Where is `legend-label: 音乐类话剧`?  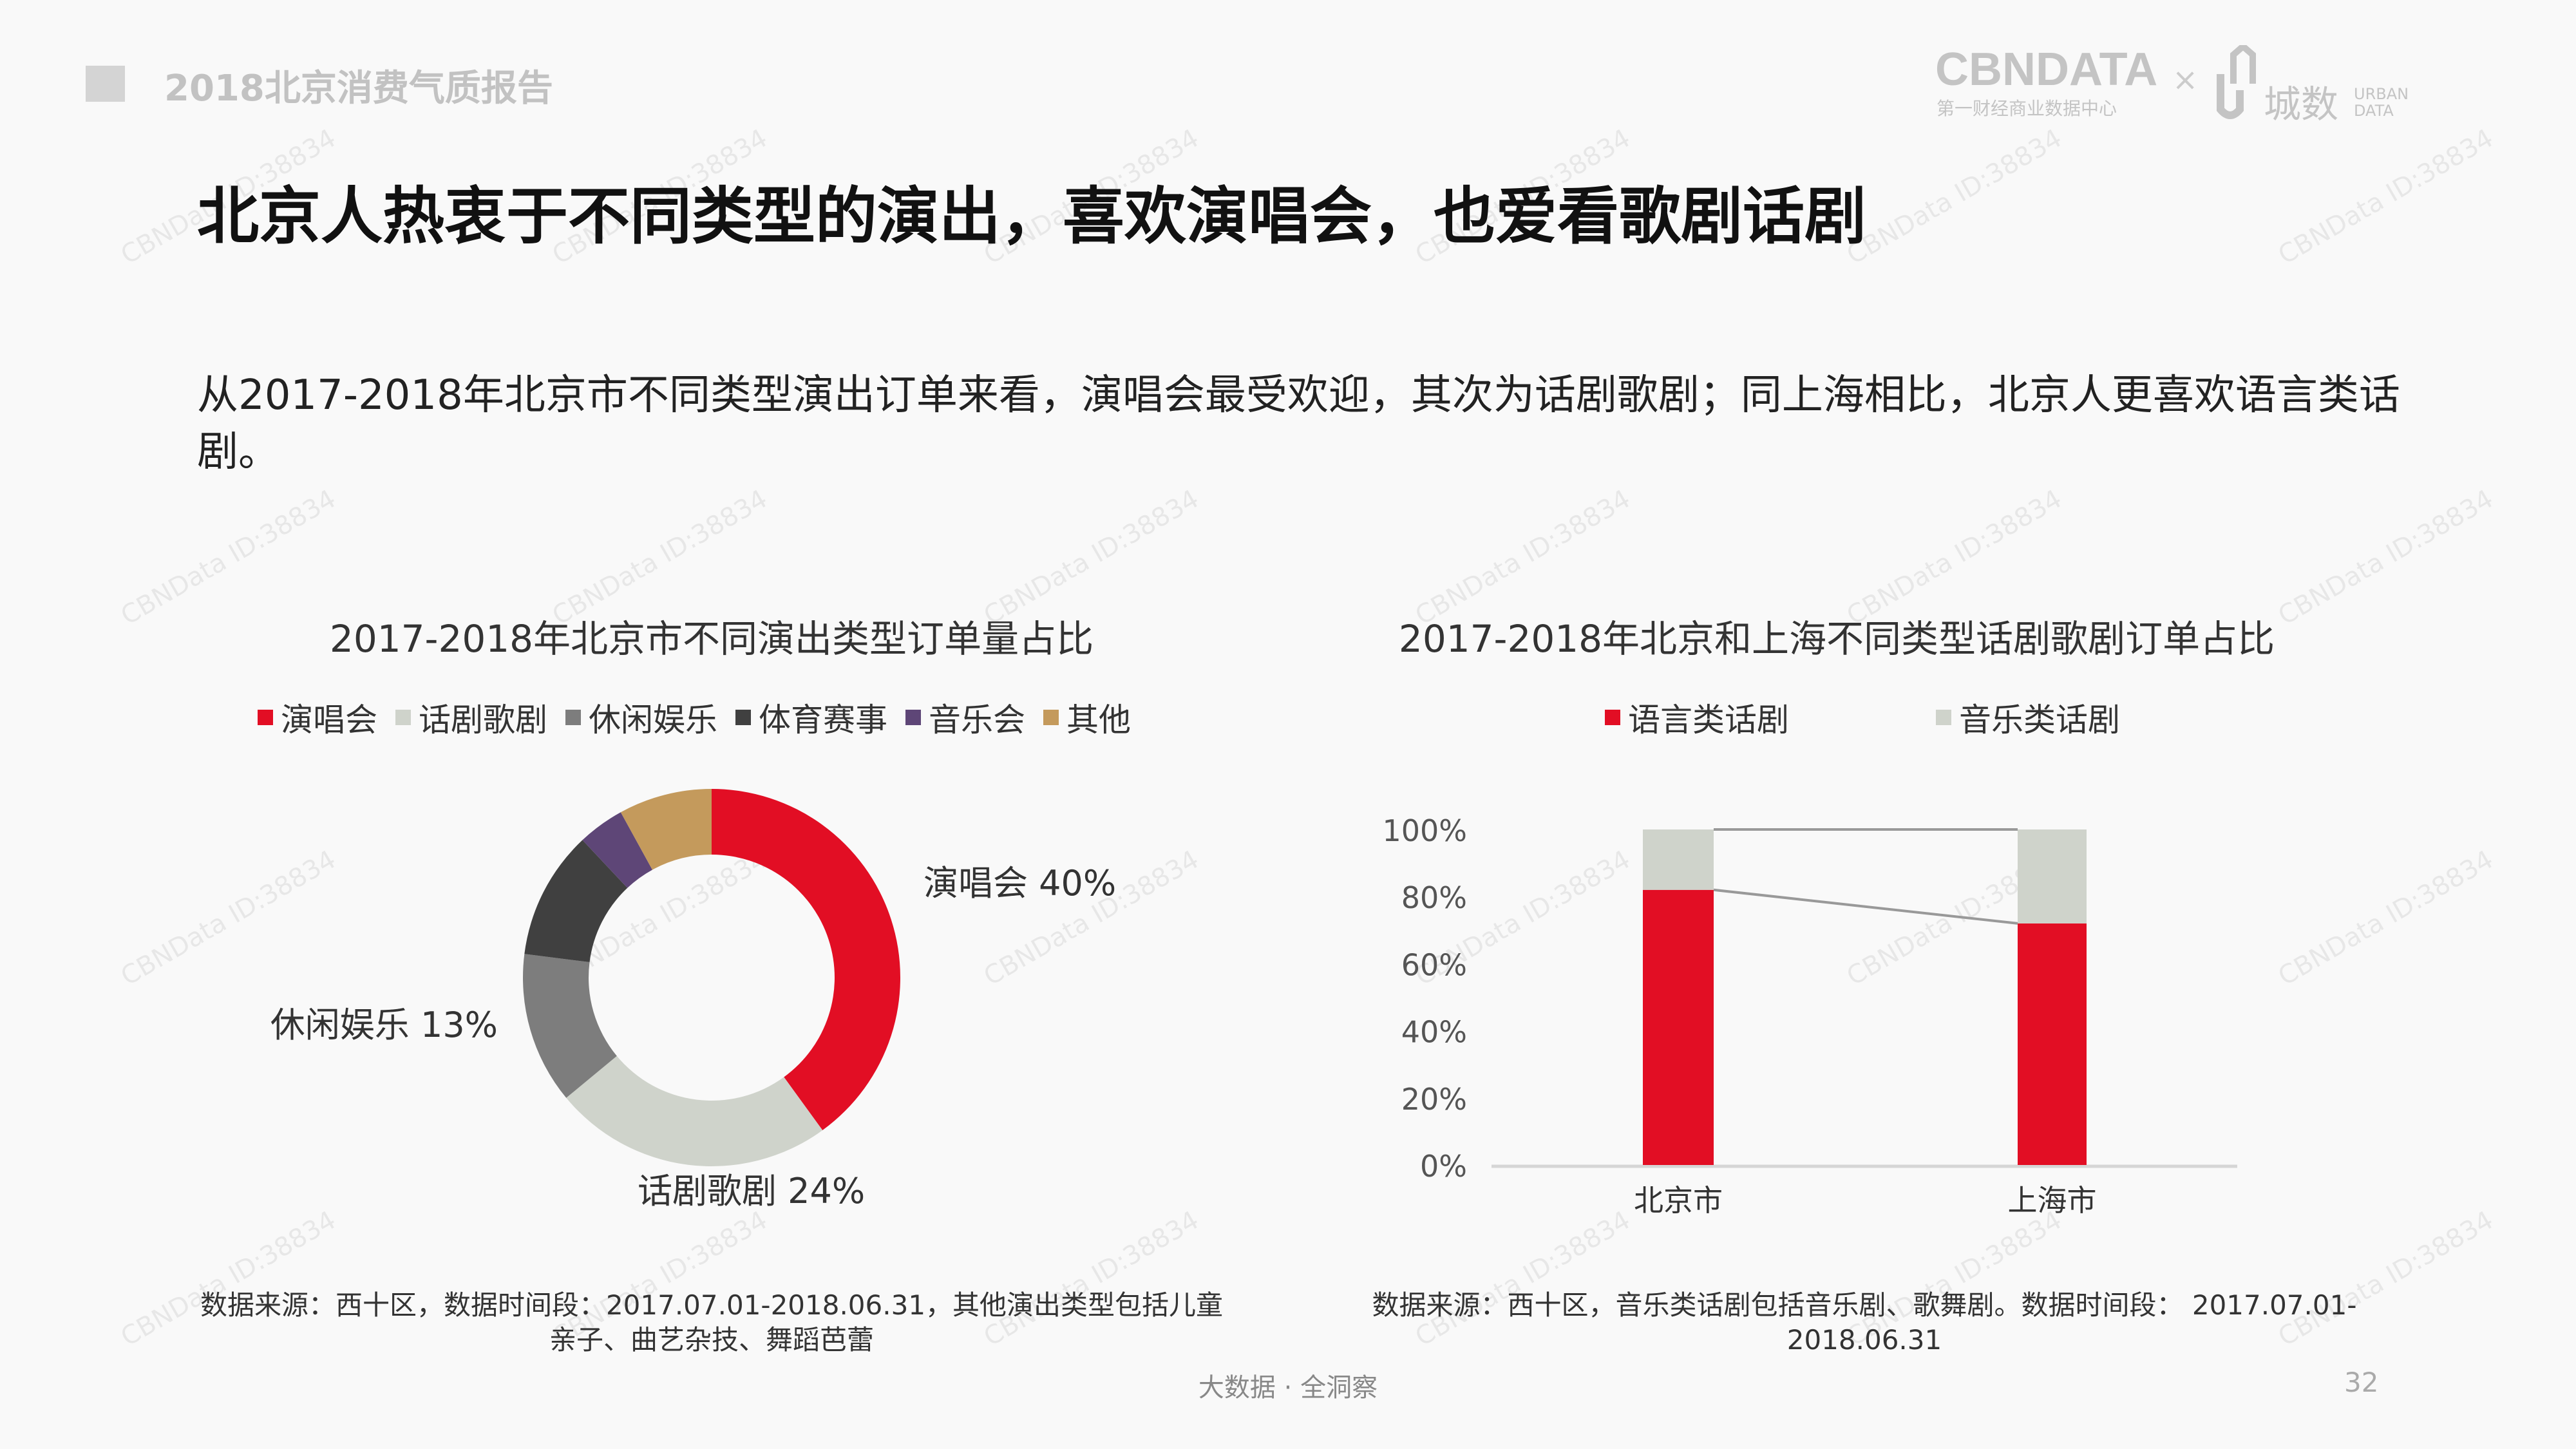 legend-label: 音乐类话剧 is located at coordinates (2039, 720).